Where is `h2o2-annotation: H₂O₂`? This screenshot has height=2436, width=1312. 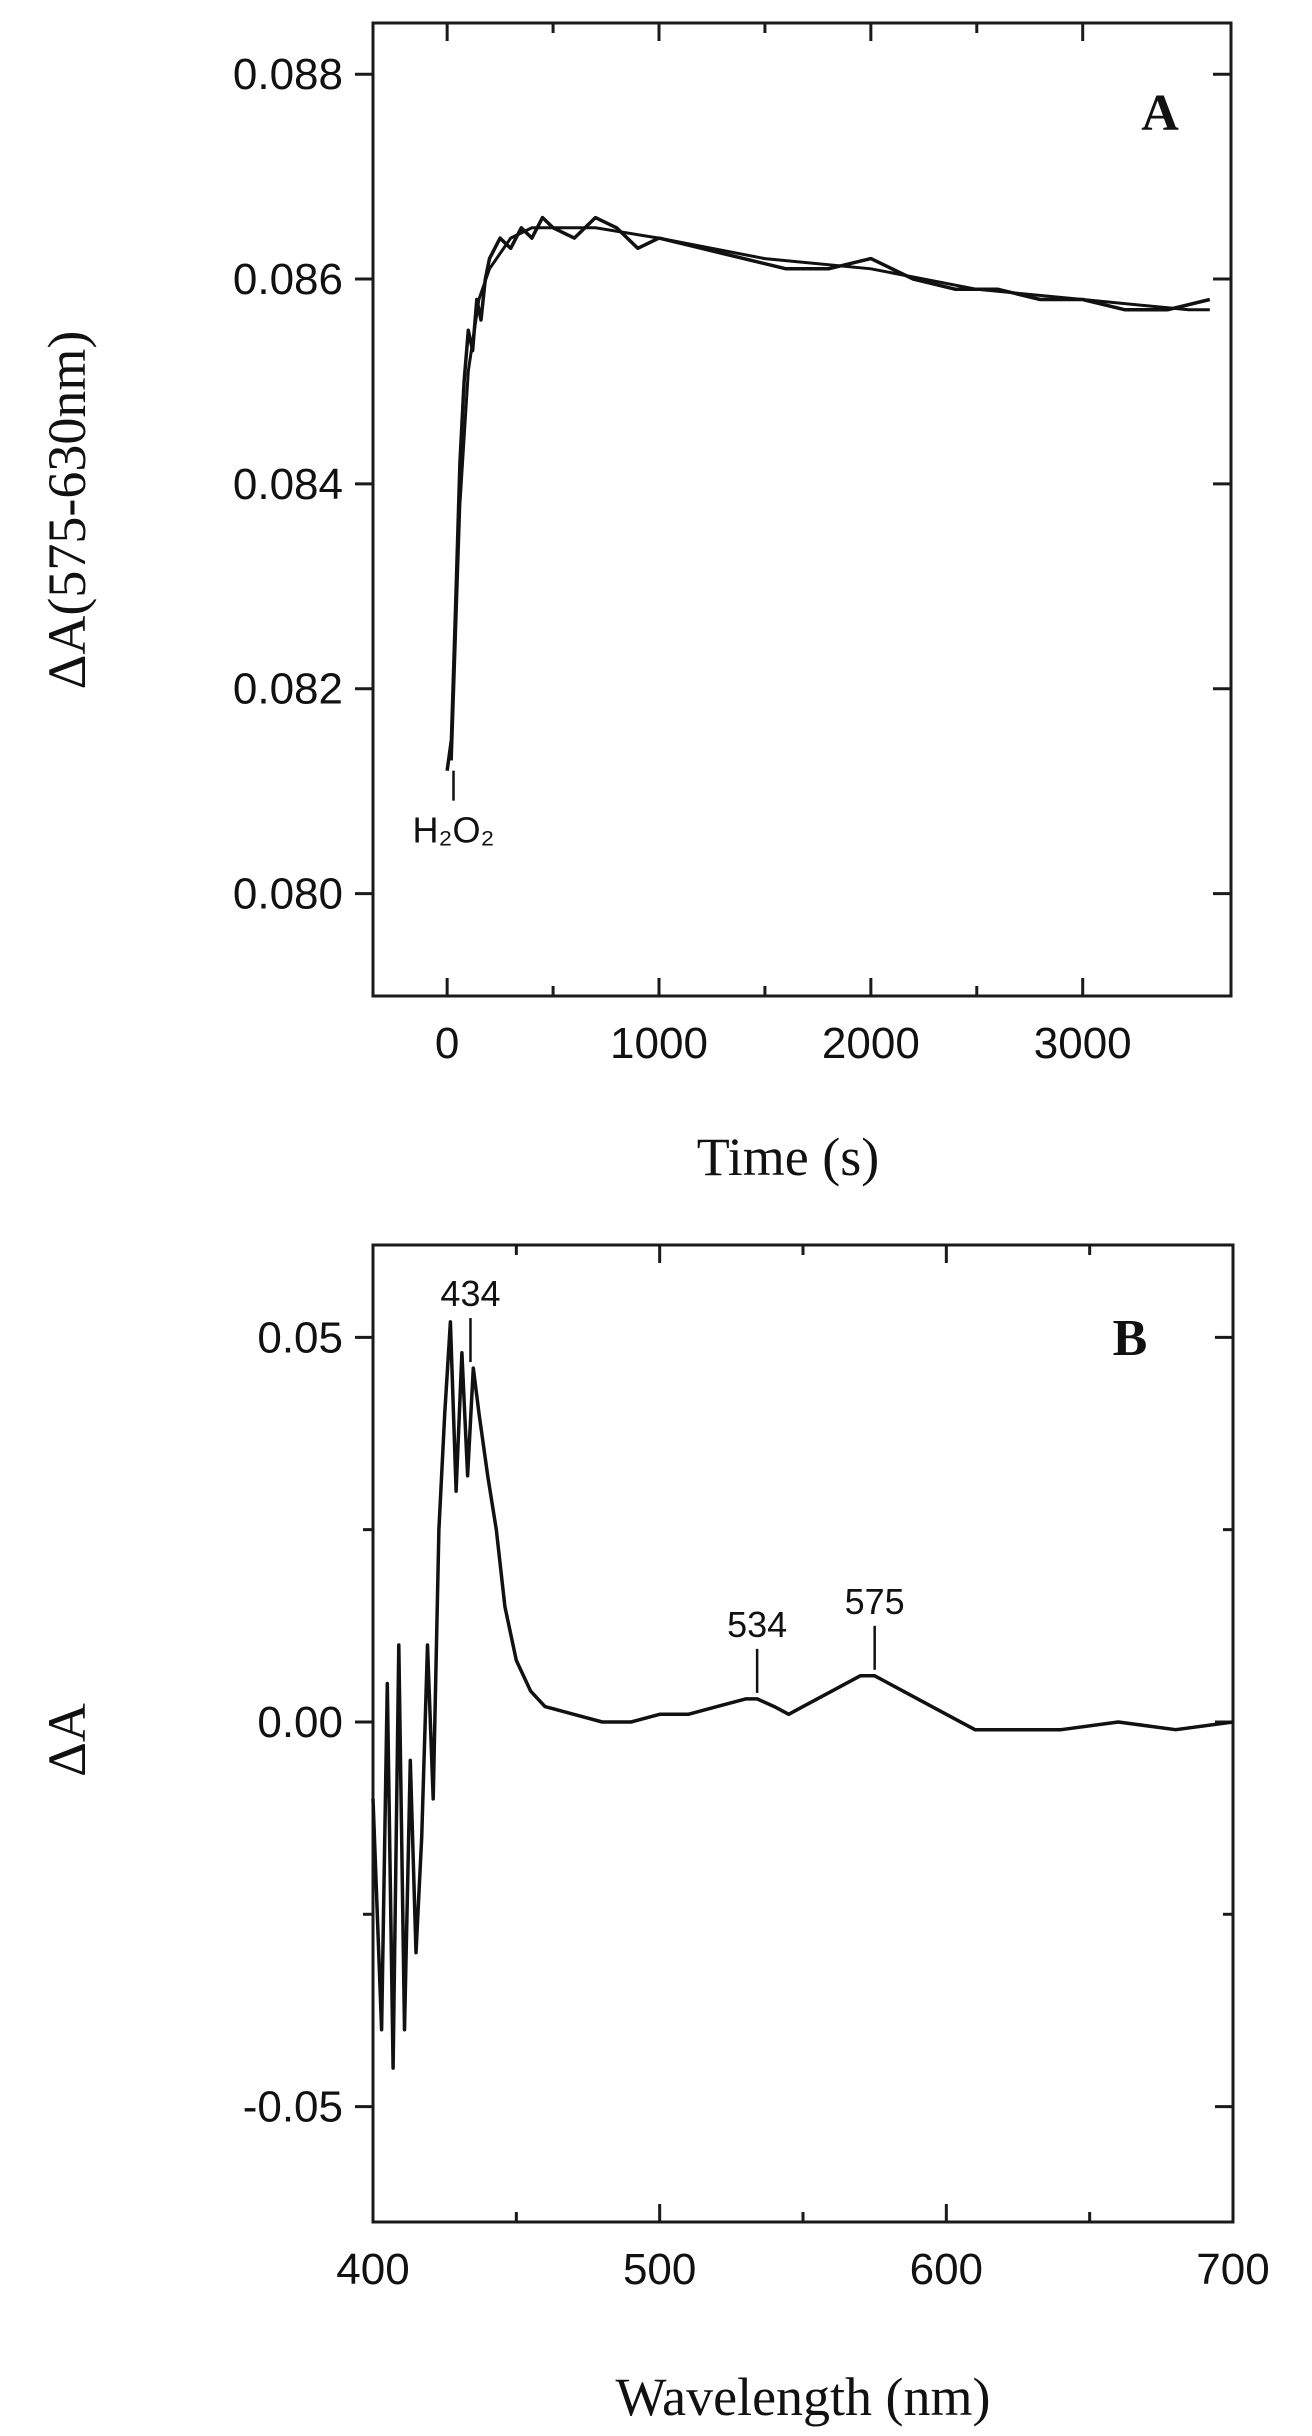 h2o2-annotation: H₂O₂ is located at coordinates (454, 830).